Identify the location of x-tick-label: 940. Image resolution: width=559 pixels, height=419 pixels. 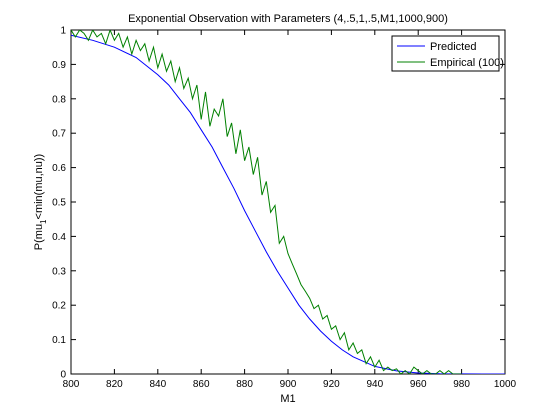
(374, 384).